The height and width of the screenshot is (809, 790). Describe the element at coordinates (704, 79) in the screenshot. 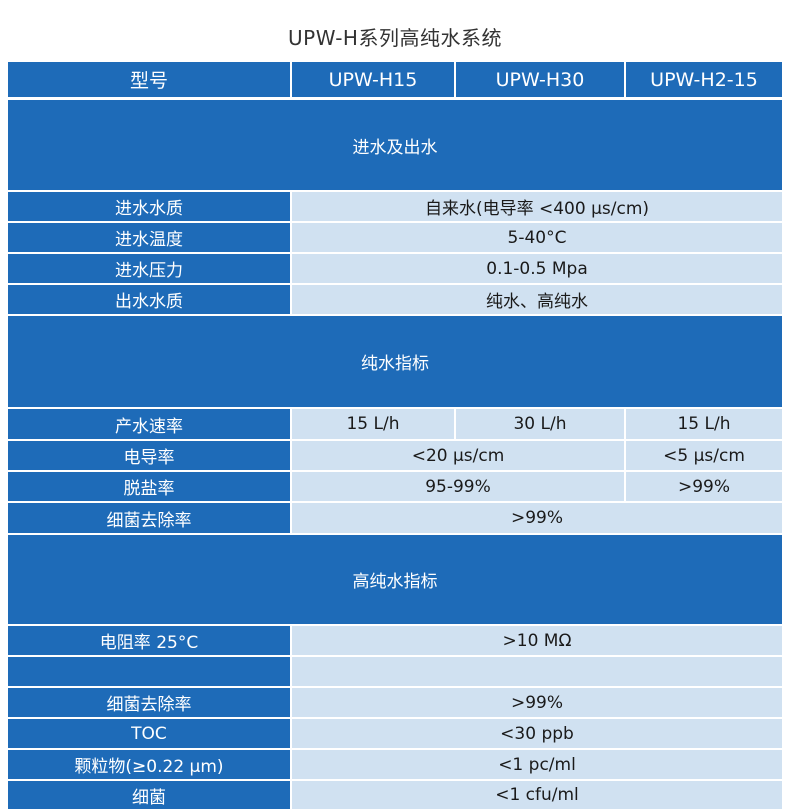

I see `header-model-3: UPW-H2-15` at that location.